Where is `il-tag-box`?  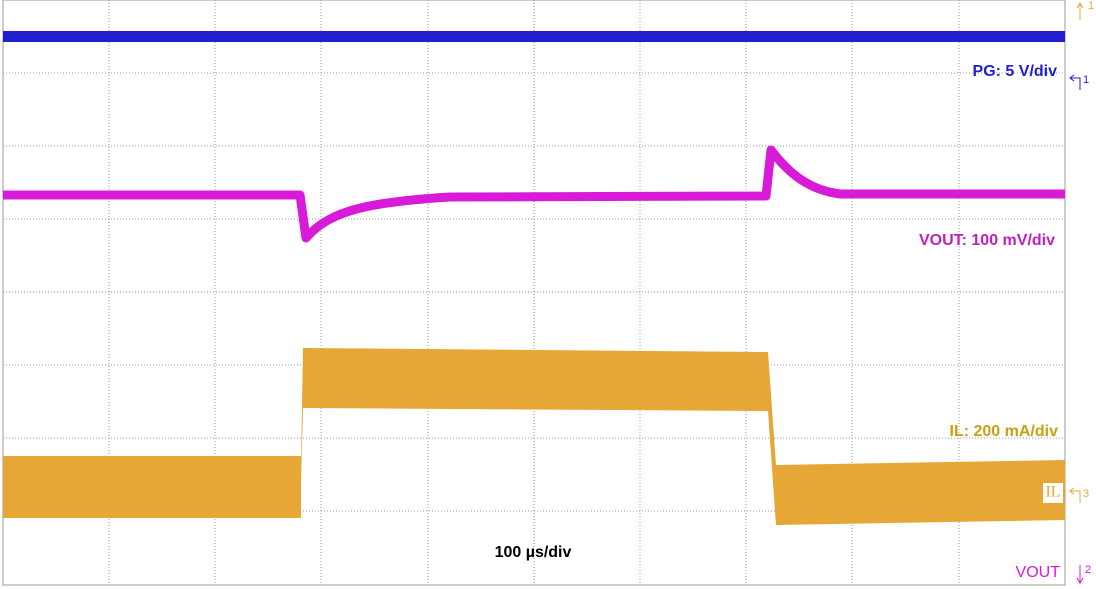
il-tag-box is located at coordinates (1053, 493).